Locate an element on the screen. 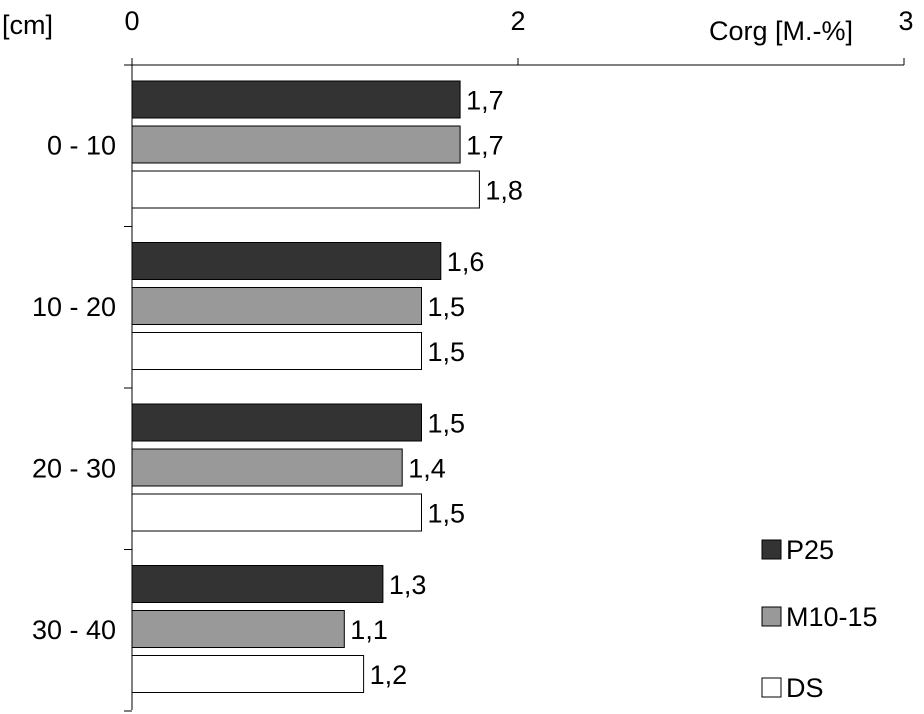 The height and width of the screenshot is (714, 924). y-unit-label: [cm] is located at coordinates (27, 25).